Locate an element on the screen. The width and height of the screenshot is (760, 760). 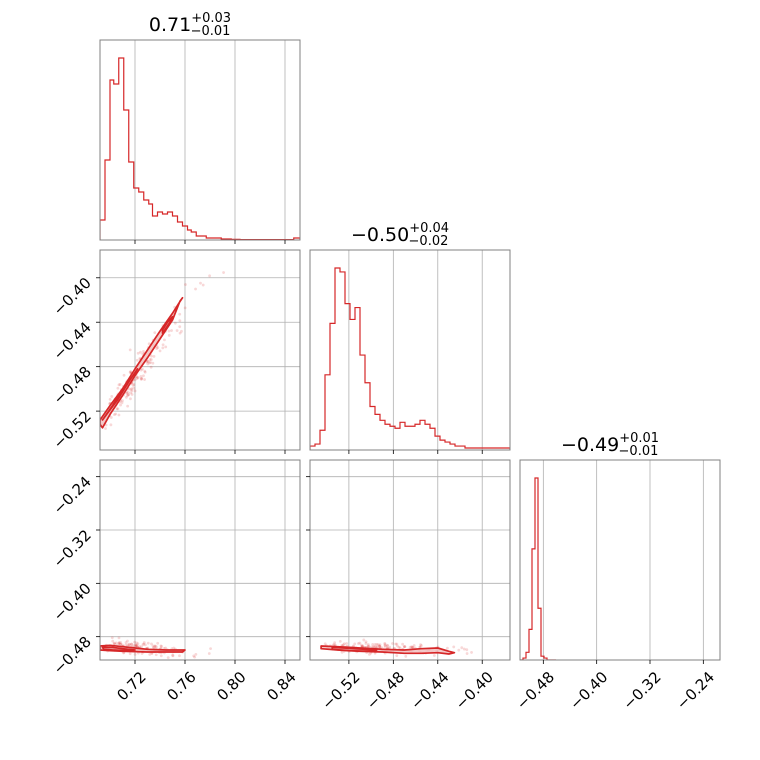
panel-content is located at coordinates (200, 148).